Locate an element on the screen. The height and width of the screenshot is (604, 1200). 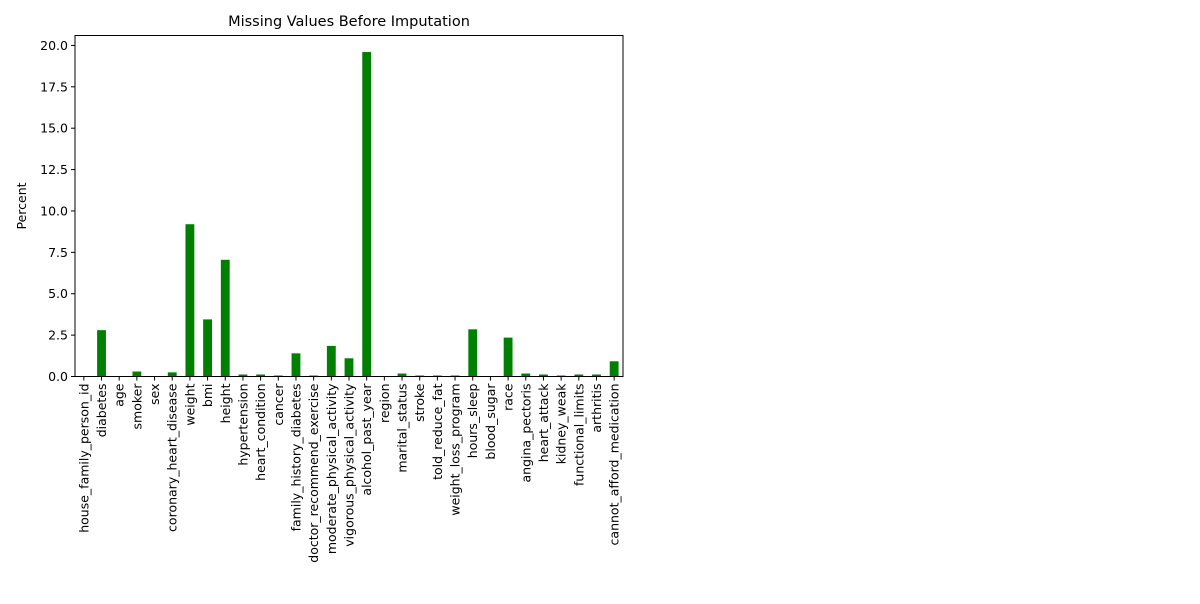
x-tick-label: height is located at coordinates (225, 403).